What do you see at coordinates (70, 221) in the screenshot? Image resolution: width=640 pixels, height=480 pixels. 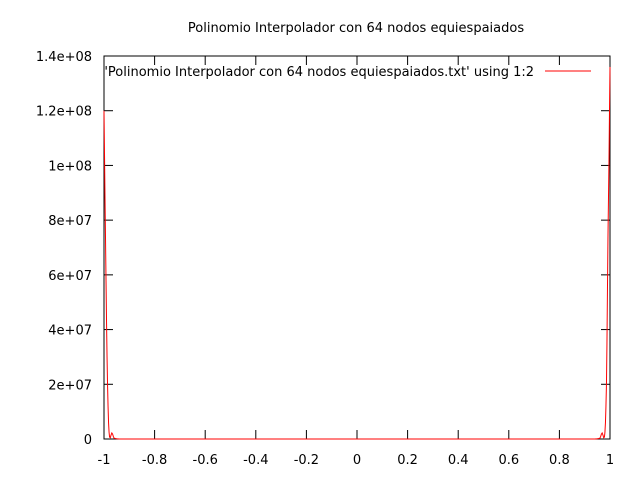 I see `y-tick-label: 8e+07` at bounding box center [70, 221].